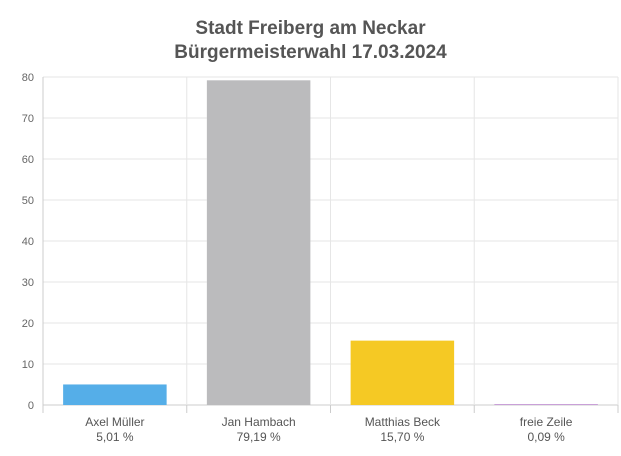 This screenshot has width=621, height=456. I want to click on category-label: Matthias Beck, so click(403, 422).